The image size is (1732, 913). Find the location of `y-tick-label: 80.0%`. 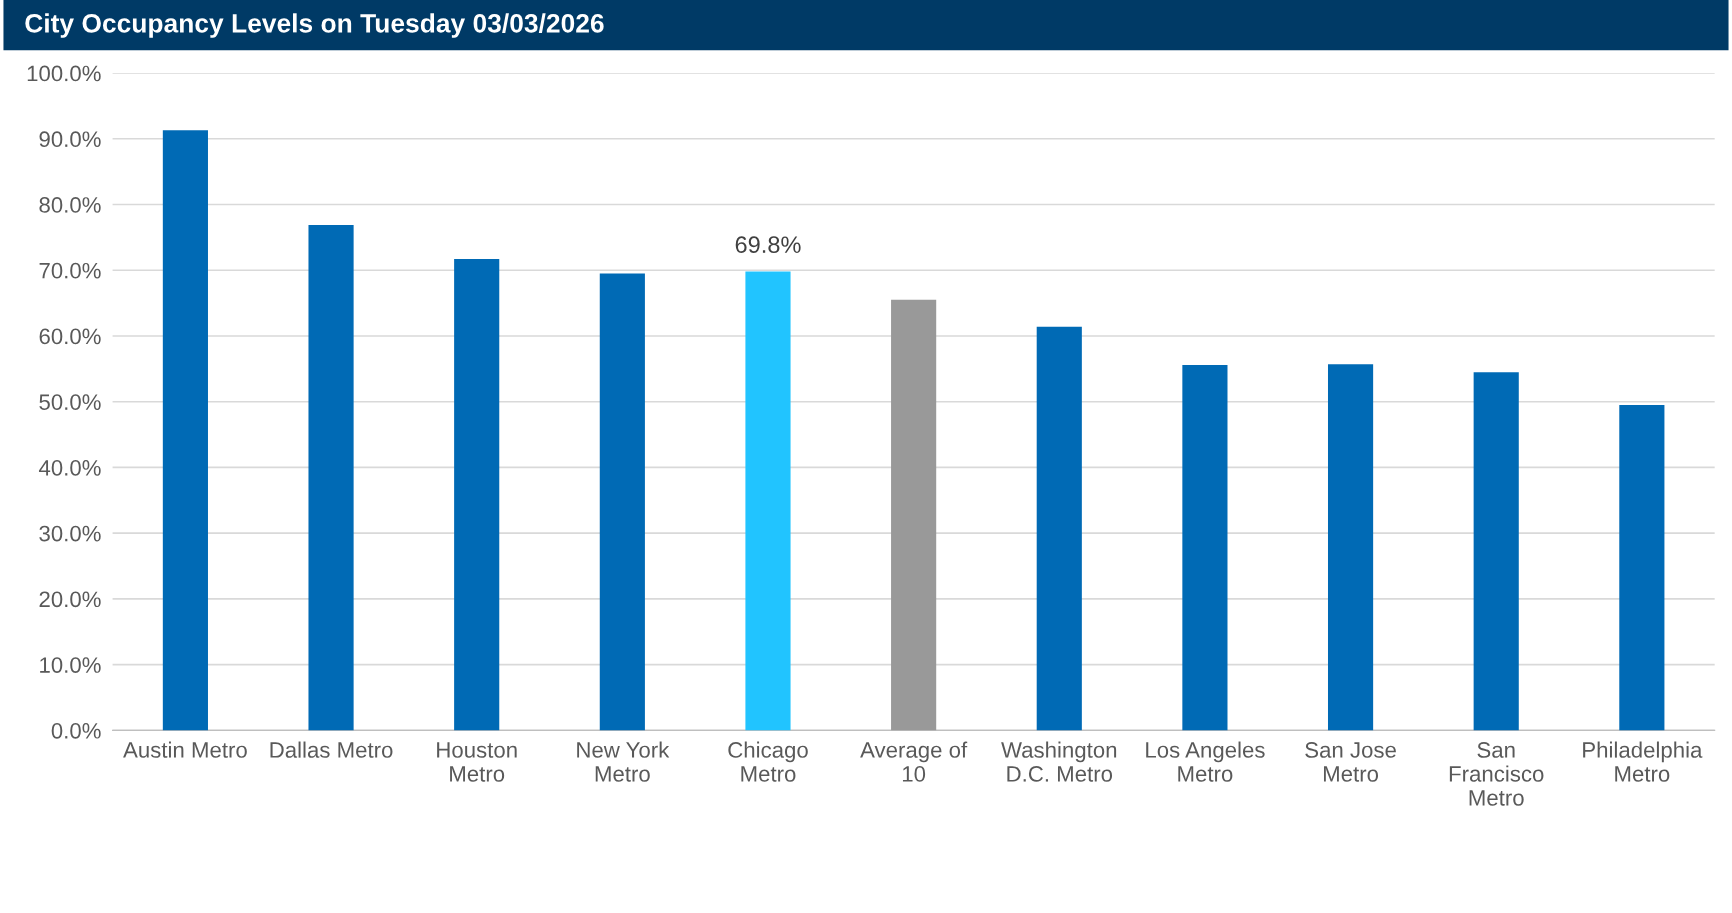

y-tick-label: 80.0% is located at coordinates (70, 205).